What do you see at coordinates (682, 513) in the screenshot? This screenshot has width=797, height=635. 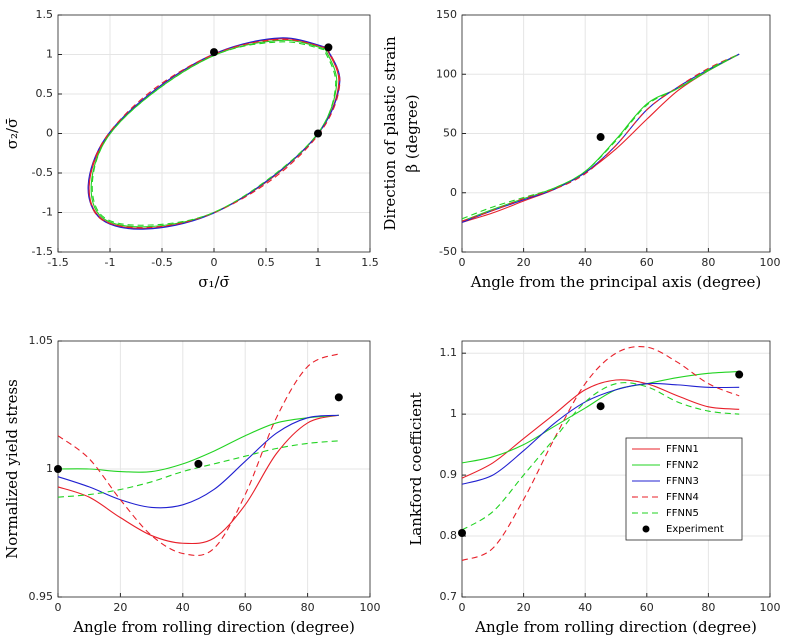 I see `legend-label: FFNN5` at bounding box center [682, 513].